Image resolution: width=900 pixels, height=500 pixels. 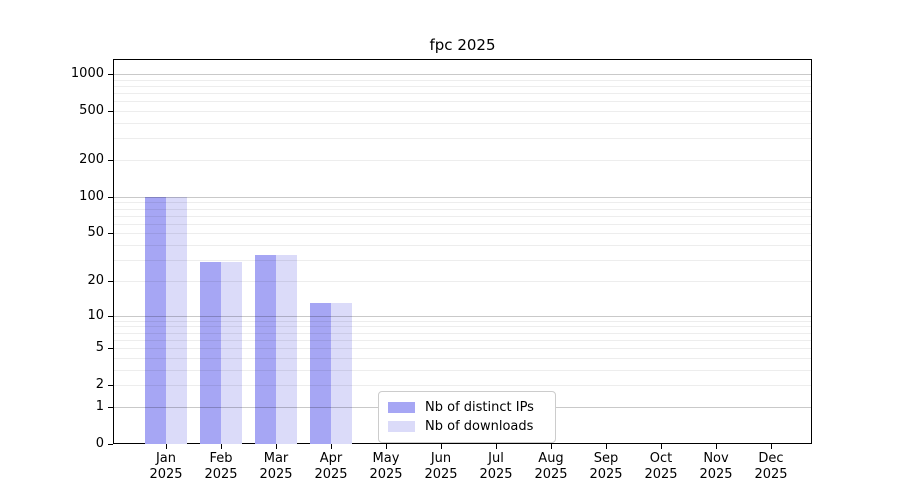 I want to click on bar-downloads-feb, so click(x=231, y=352).